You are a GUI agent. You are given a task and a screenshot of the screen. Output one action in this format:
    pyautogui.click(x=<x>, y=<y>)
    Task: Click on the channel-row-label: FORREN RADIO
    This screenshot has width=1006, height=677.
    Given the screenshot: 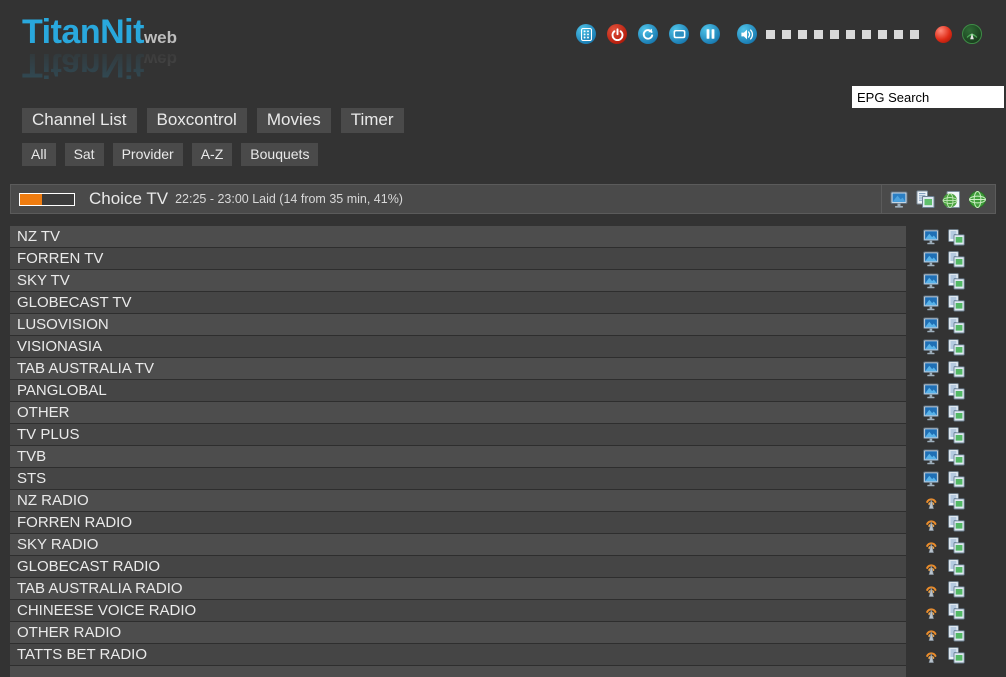 What is the action you would take?
    pyautogui.click(x=458, y=523)
    